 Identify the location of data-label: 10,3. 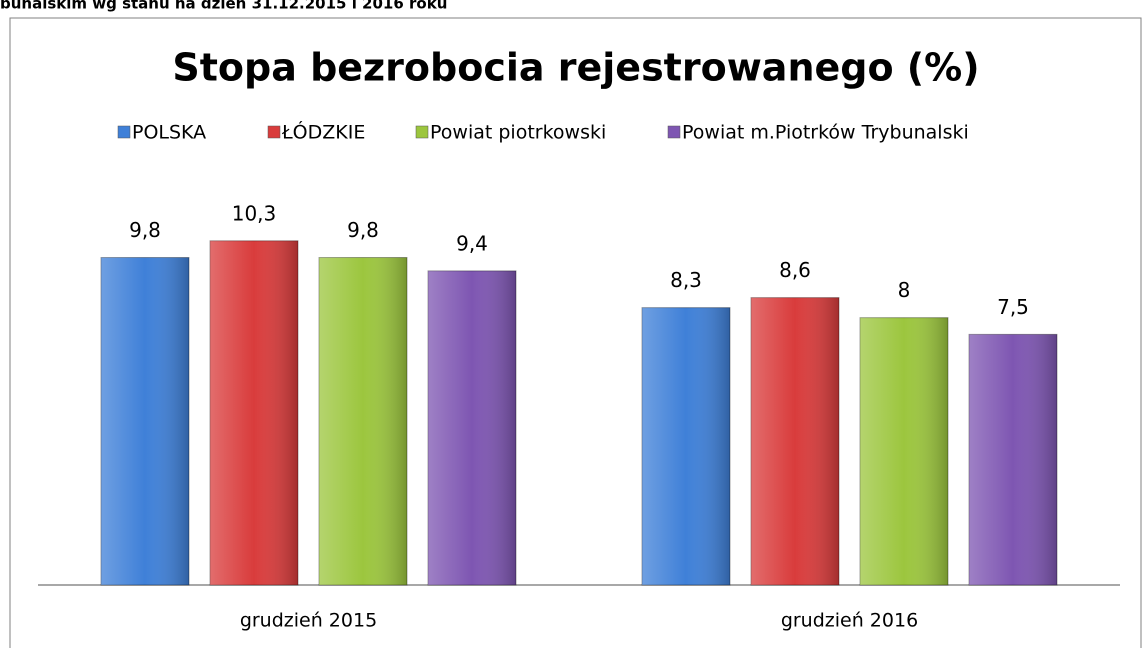
(254, 213).